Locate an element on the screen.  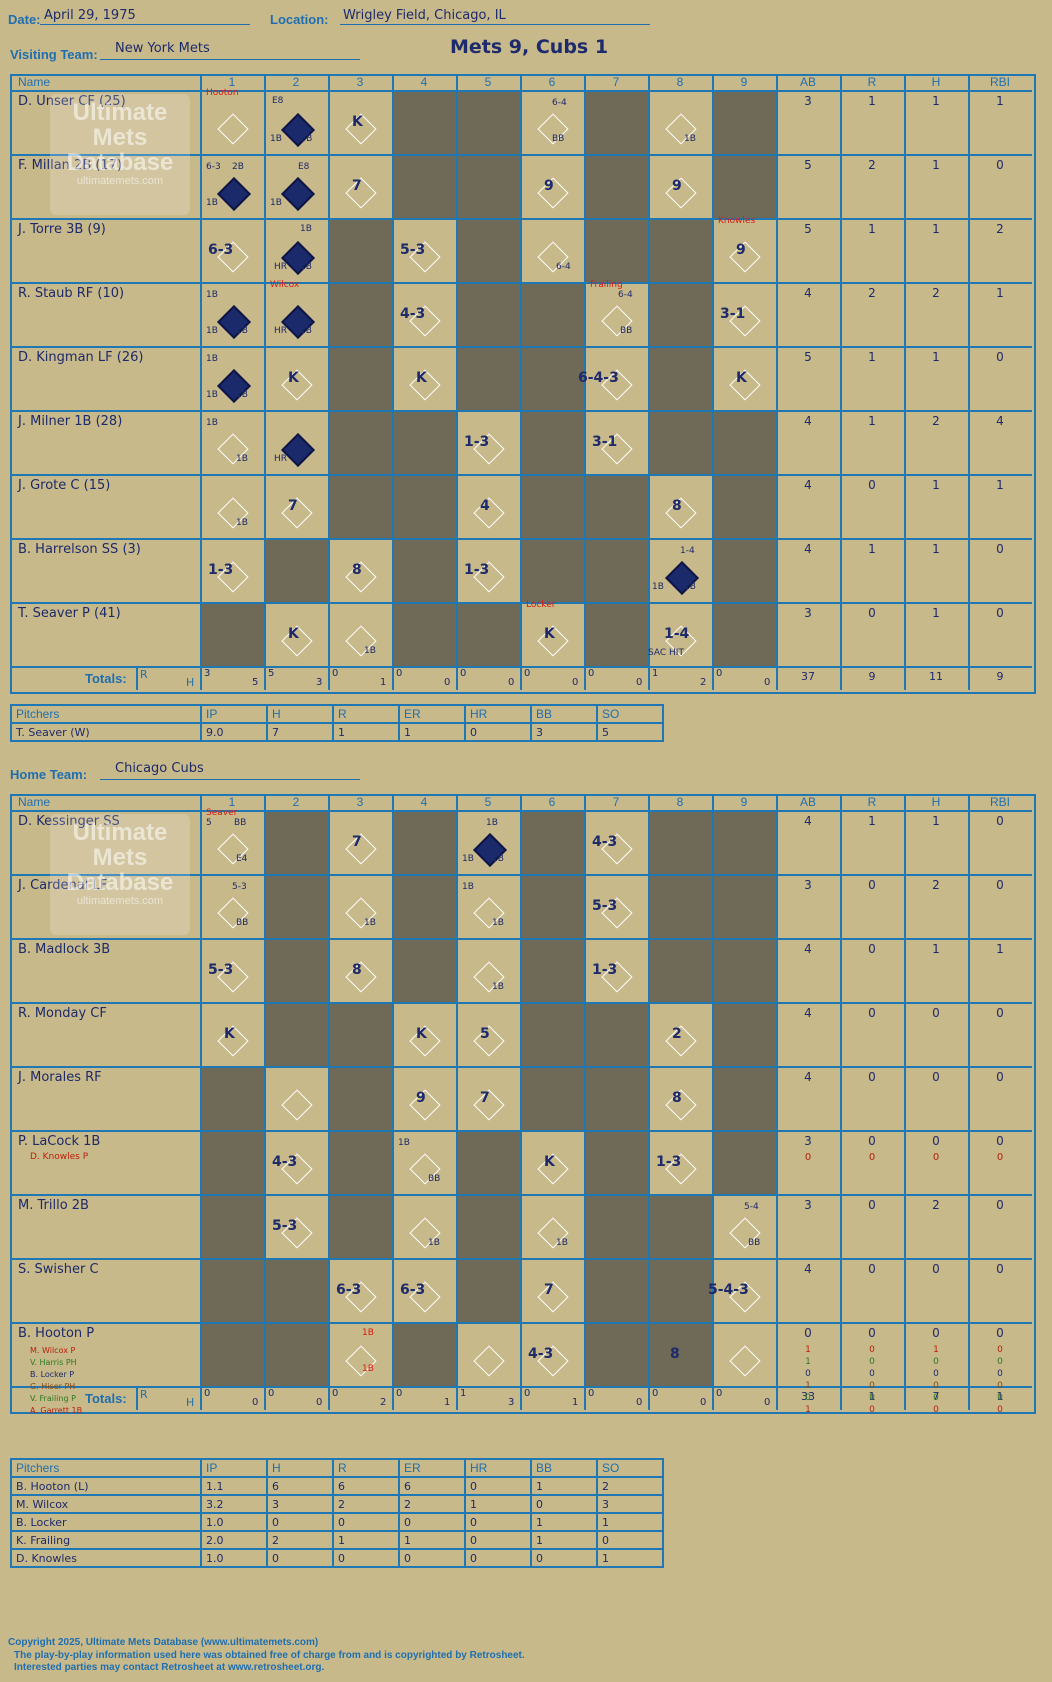
watermark-text: Mets is located at coordinates (120, 857).